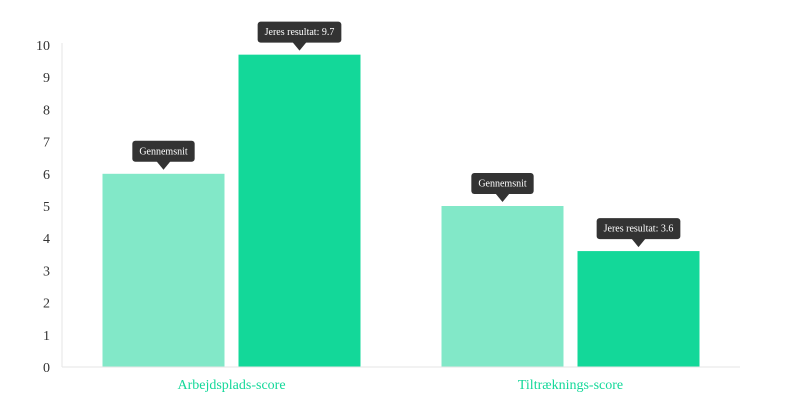 Image resolution: width=800 pixels, height=400 pixels. I want to click on y-tick-label: 10, so click(43, 46).